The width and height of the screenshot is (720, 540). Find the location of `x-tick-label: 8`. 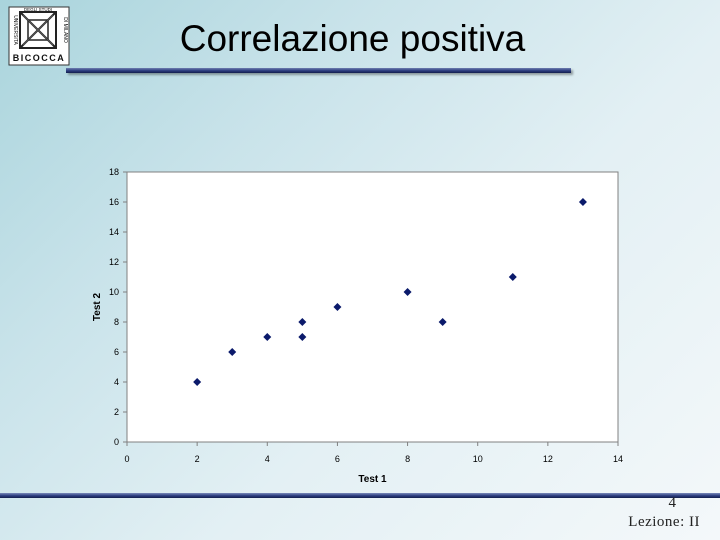

x-tick-label: 8 is located at coordinates (407, 459).